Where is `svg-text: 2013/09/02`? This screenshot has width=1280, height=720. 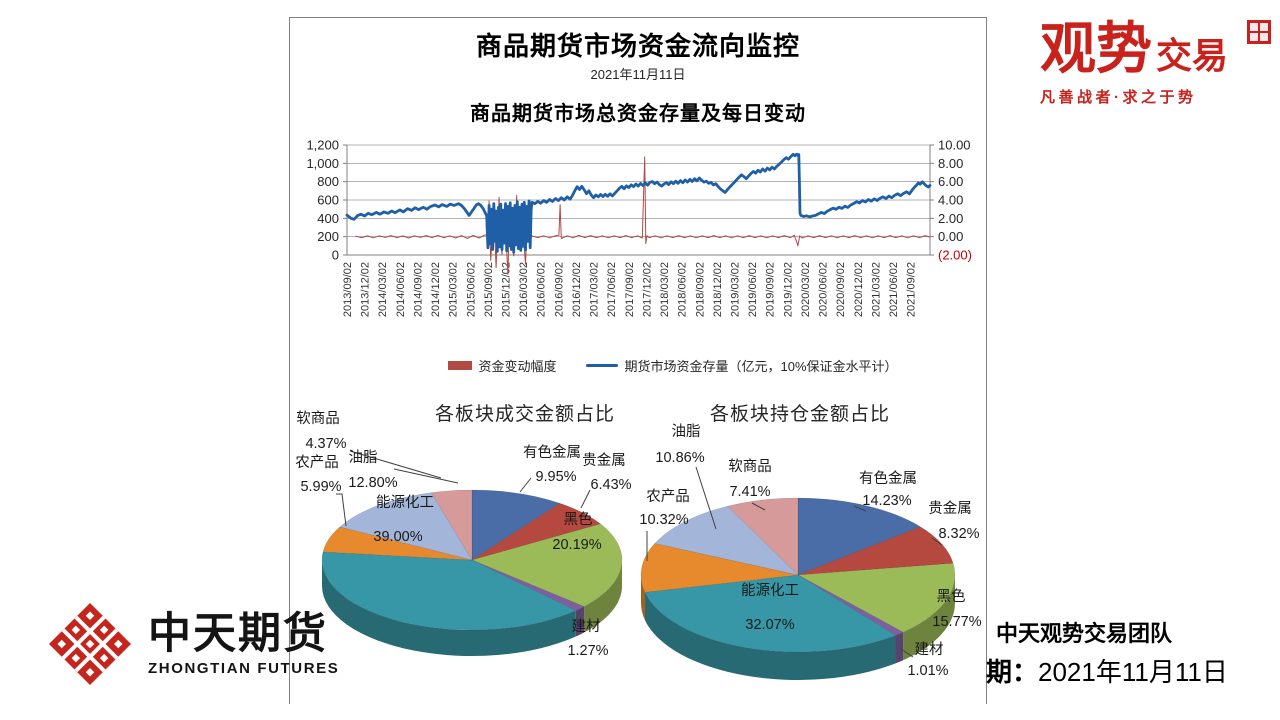 svg-text: 2013/09/02 is located at coordinates (348, 289).